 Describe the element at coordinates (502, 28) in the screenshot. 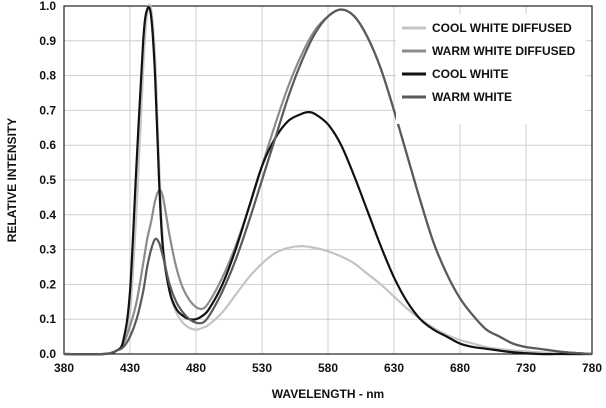

I see `legend-label-cool-white-diffused: COOL WHITE DIFFUSED` at that location.